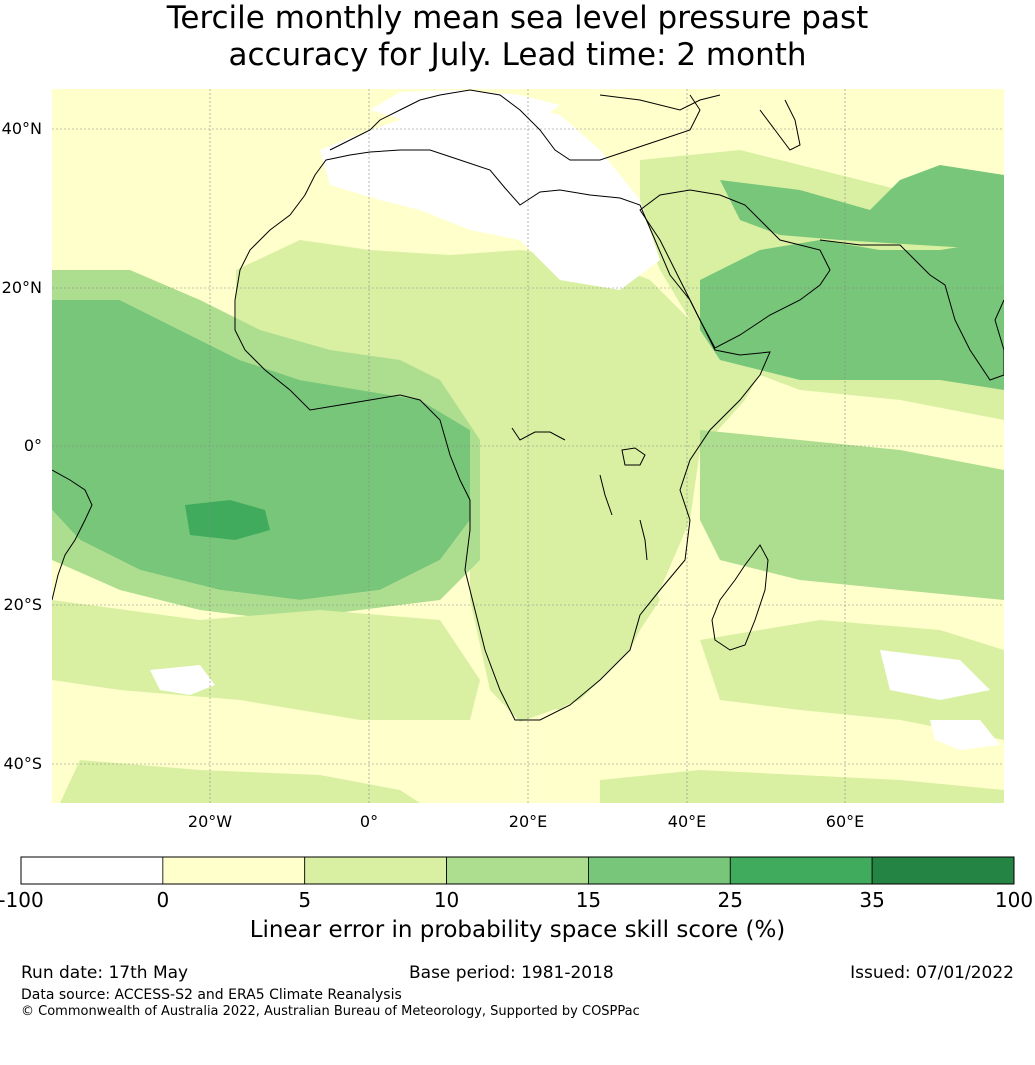 The image size is (1035, 1065). Describe the element at coordinates (163, 900) in the screenshot. I see `colorbar-tick-label: 0` at that location.